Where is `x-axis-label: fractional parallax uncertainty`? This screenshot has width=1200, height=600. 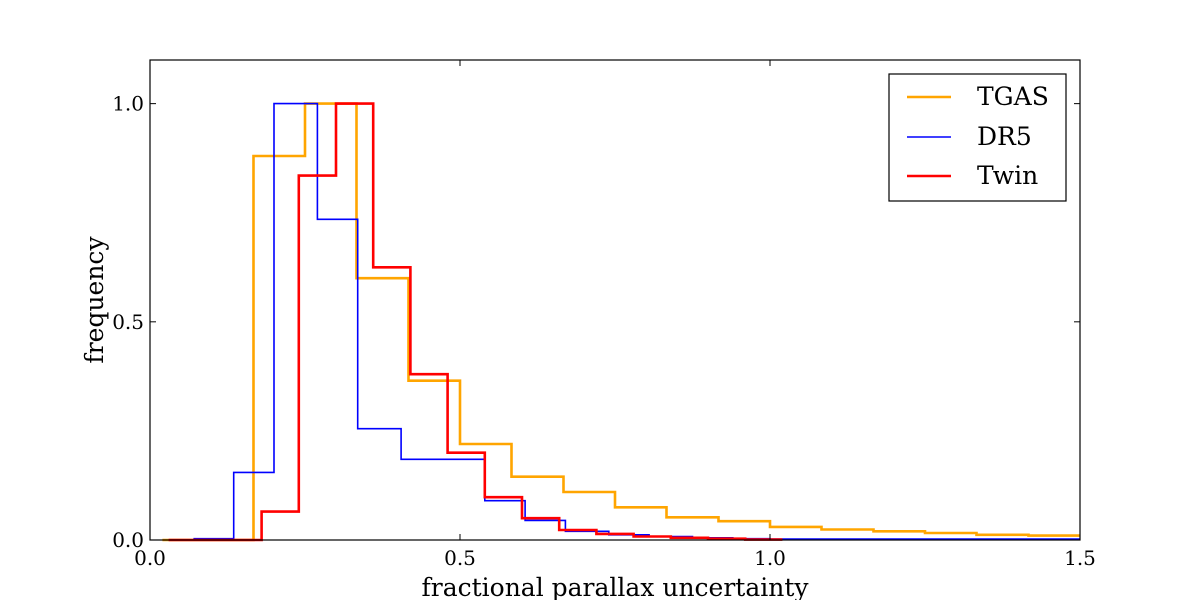
x-axis-label: fractional parallax uncertainty is located at coordinates (615, 586).